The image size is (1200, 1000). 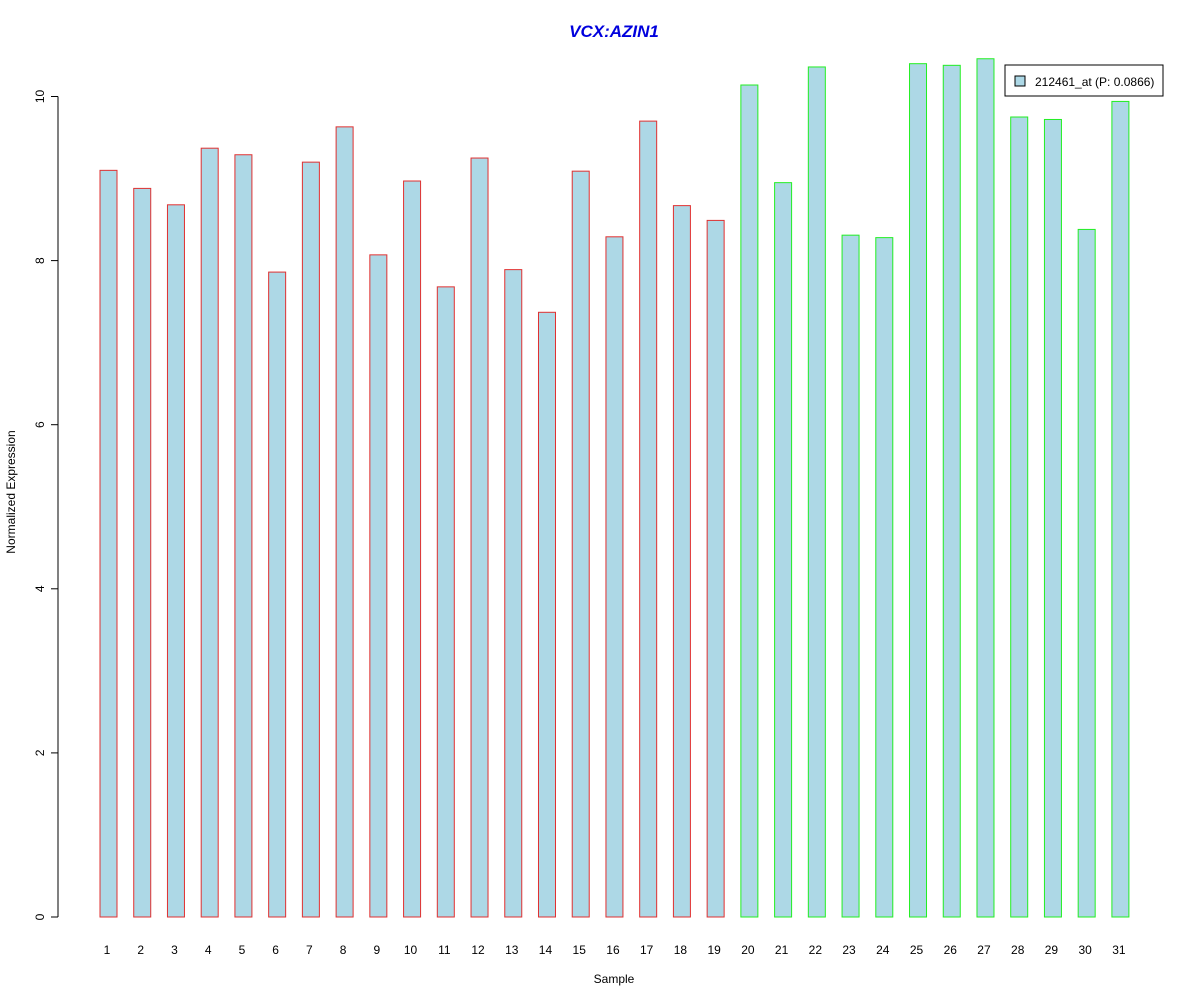 I want to click on x-tick-label: 5, so click(x=242, y=950).